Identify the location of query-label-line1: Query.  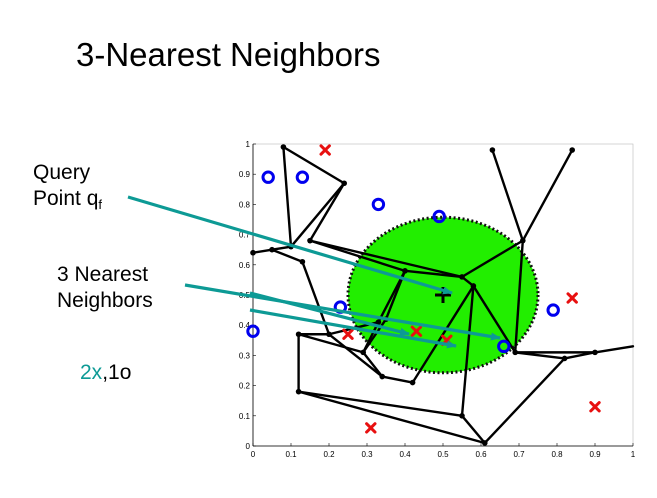
(62, 172).